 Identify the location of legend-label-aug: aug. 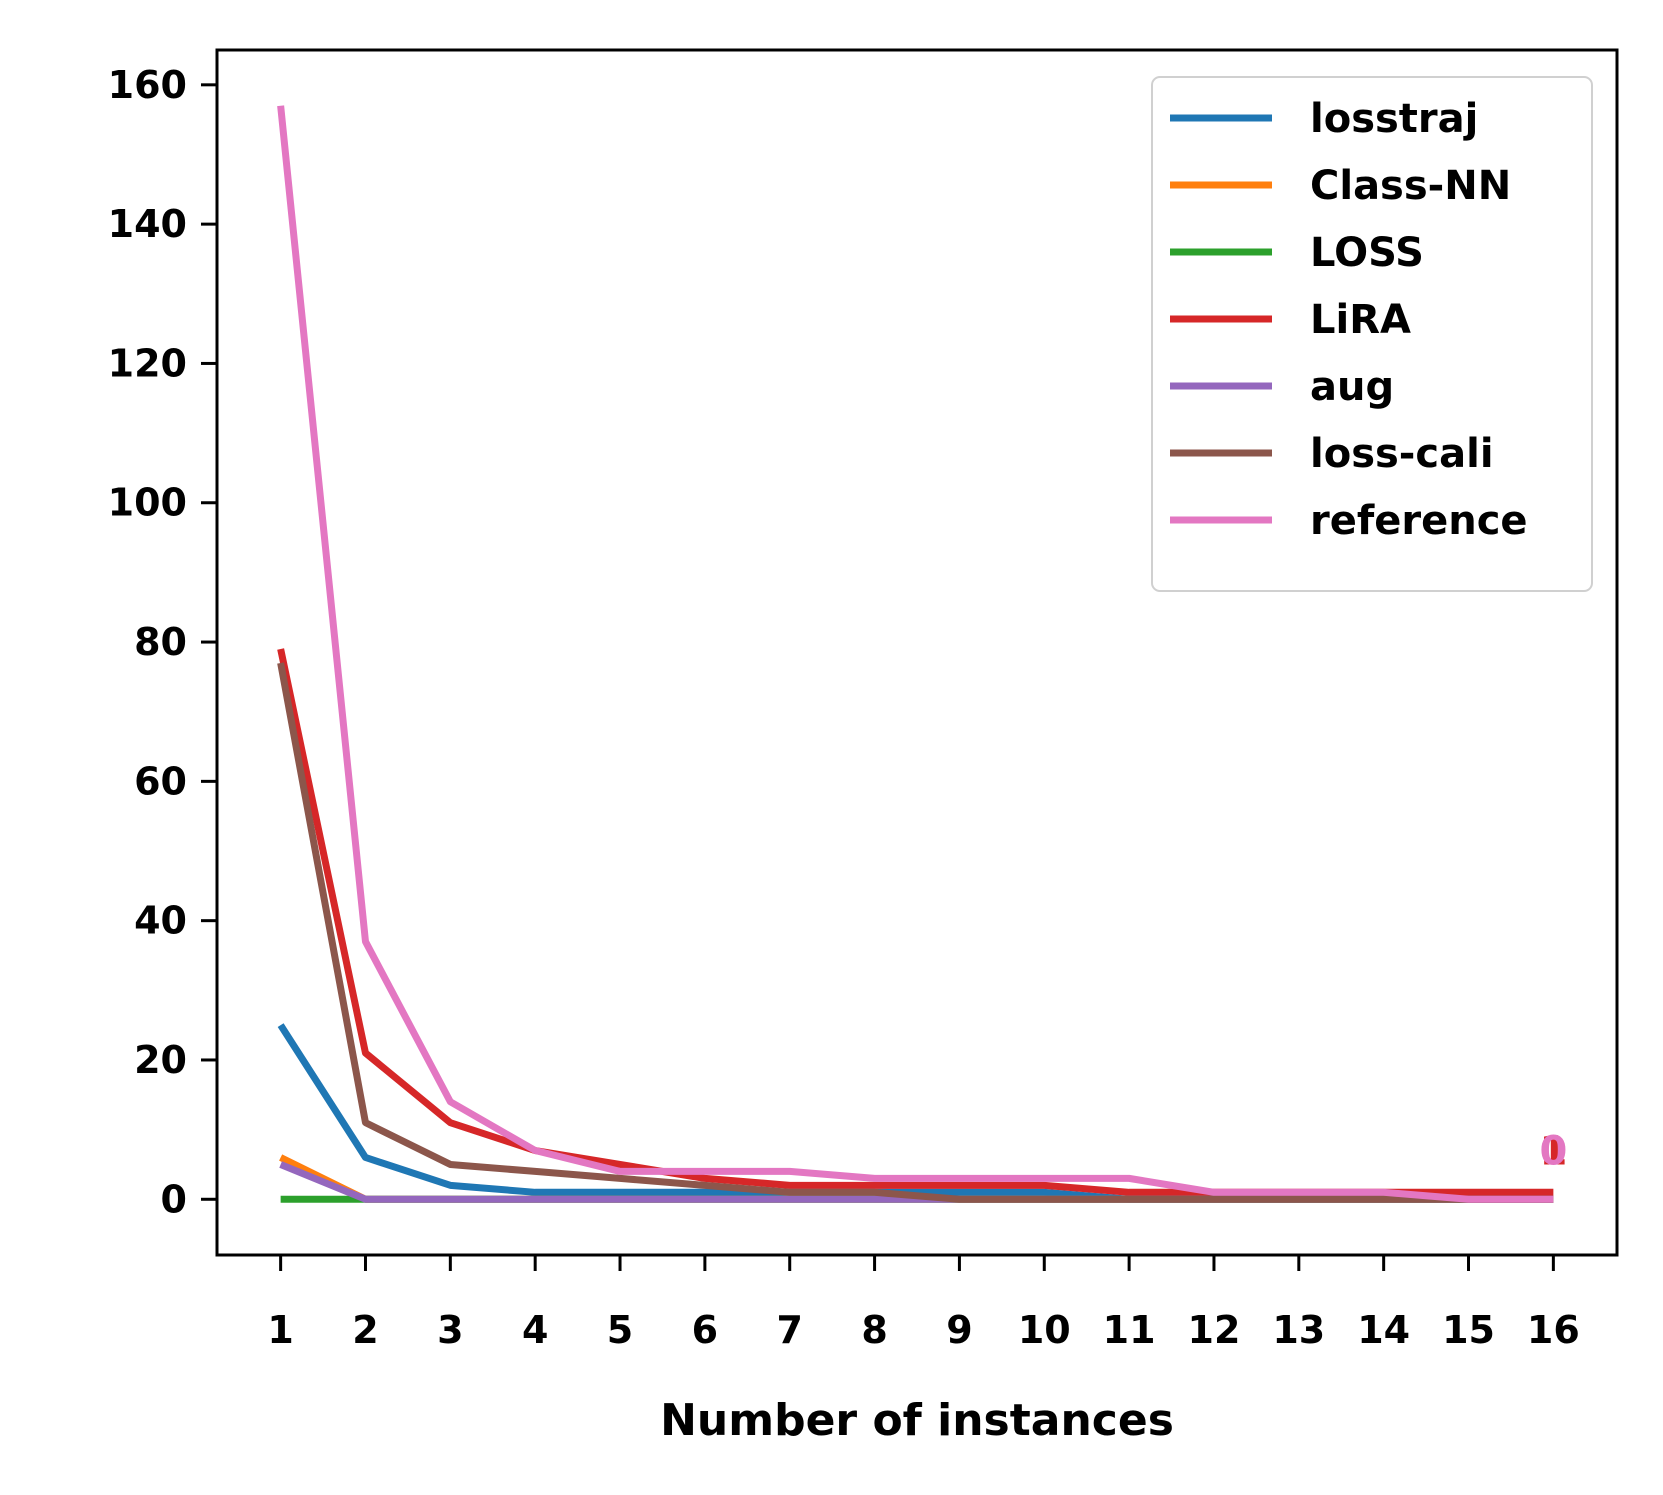
(1352, 387).